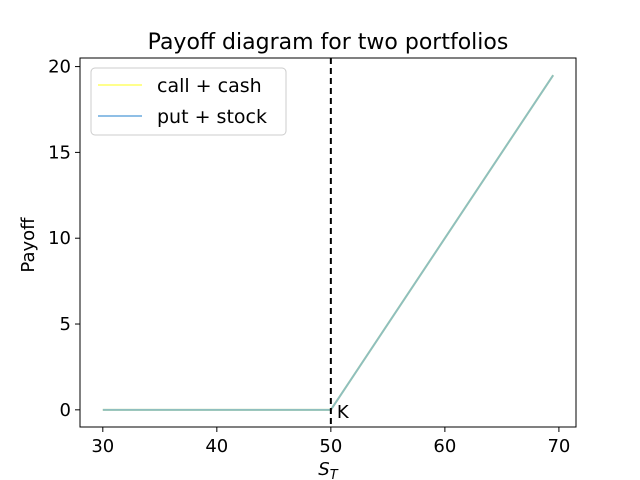 This screenshot has height=480, width=640. What do you see at coordinates (328, 42) in the screenshot?
I see `chart-title: Payoff diagram for two portfolios` at bounding box center [328, 42].